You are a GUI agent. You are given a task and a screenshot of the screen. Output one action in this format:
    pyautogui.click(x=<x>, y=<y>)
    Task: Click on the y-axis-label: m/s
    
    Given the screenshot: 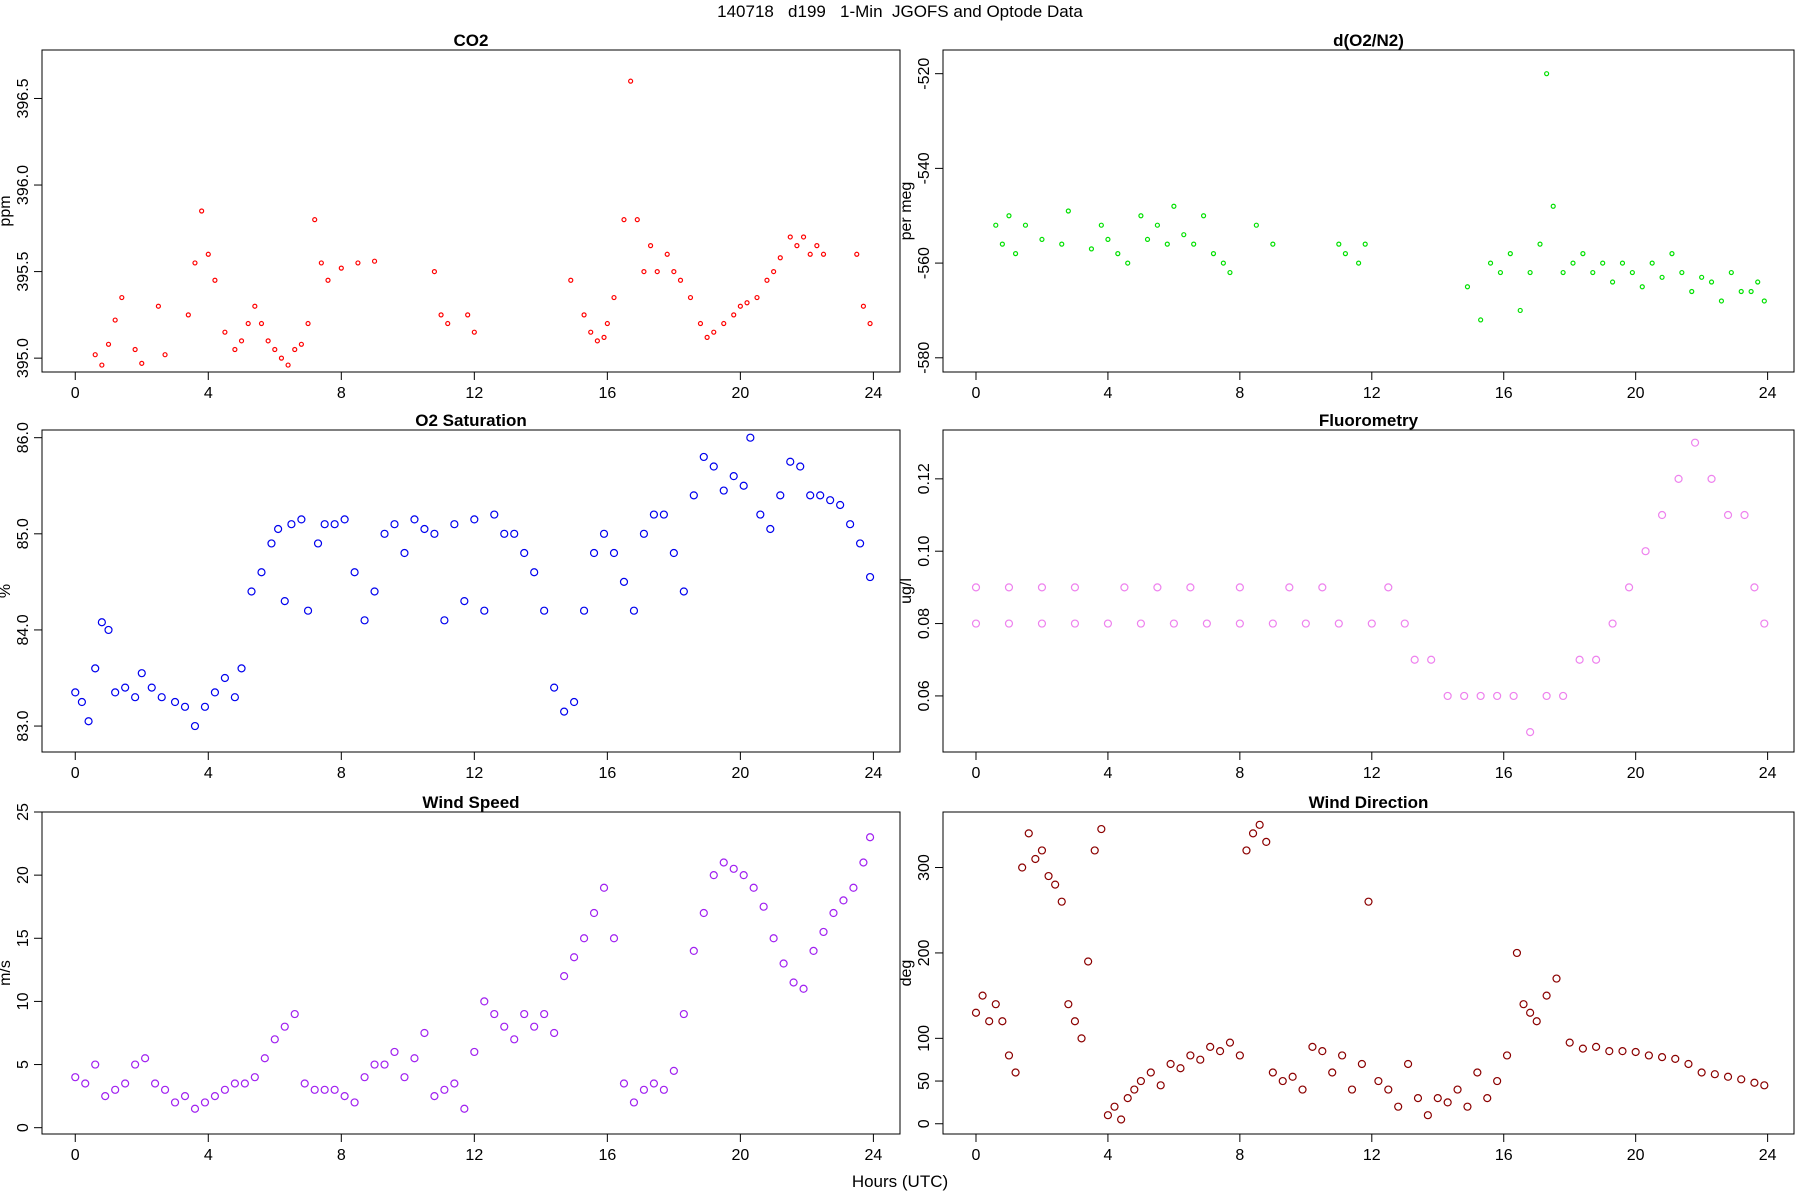 What is the action you would take?
    pyautogui.click(x=7, y=973)
    